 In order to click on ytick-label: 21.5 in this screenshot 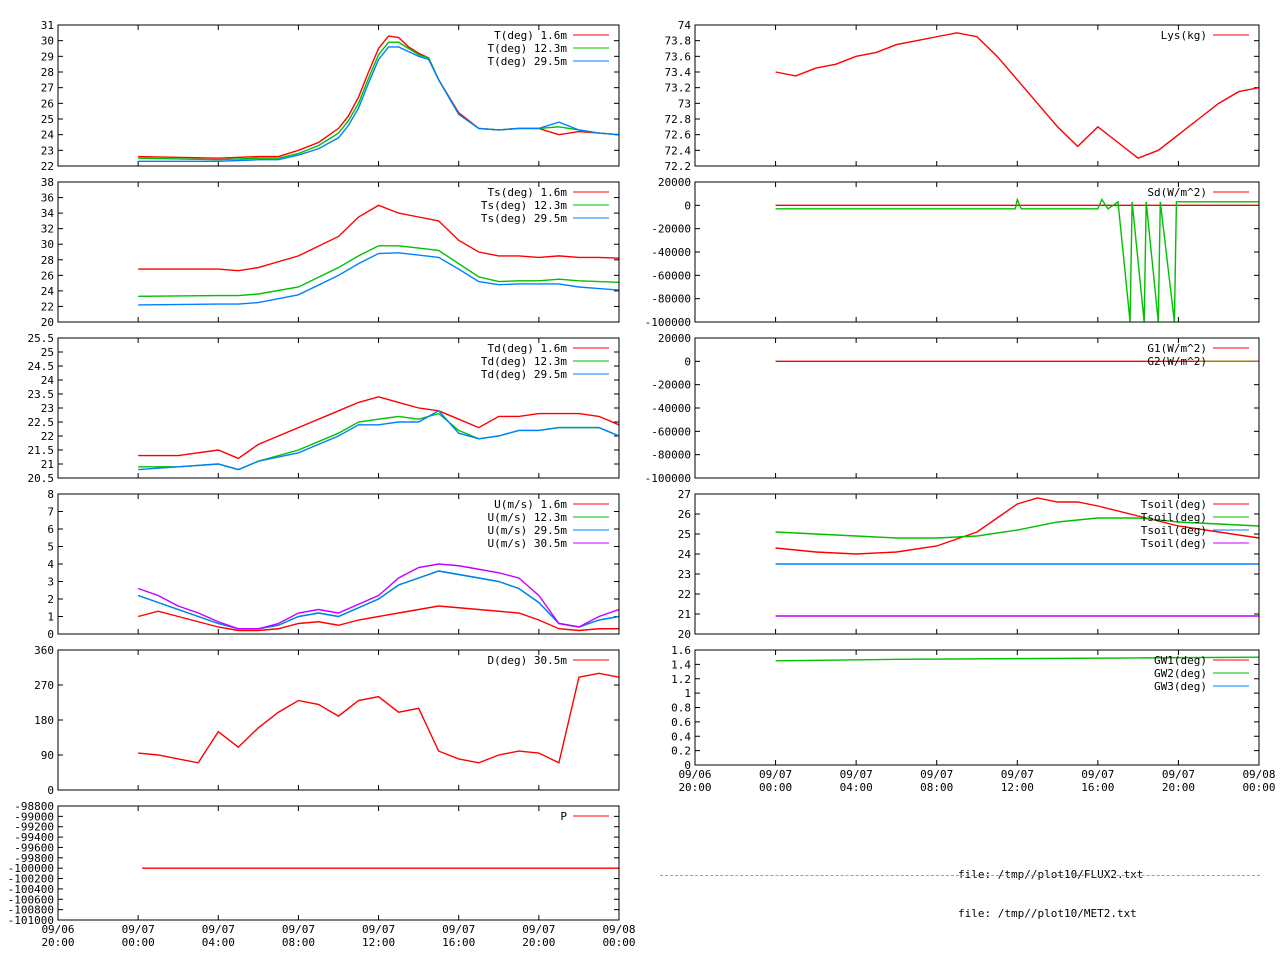, I will do `click(41, 450)`.